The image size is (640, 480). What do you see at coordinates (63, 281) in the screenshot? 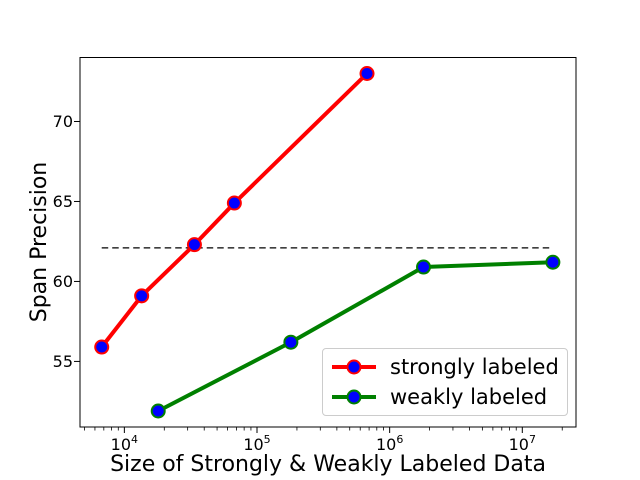
I see `y-tick-label: 60` at bounding box center [63, 281].